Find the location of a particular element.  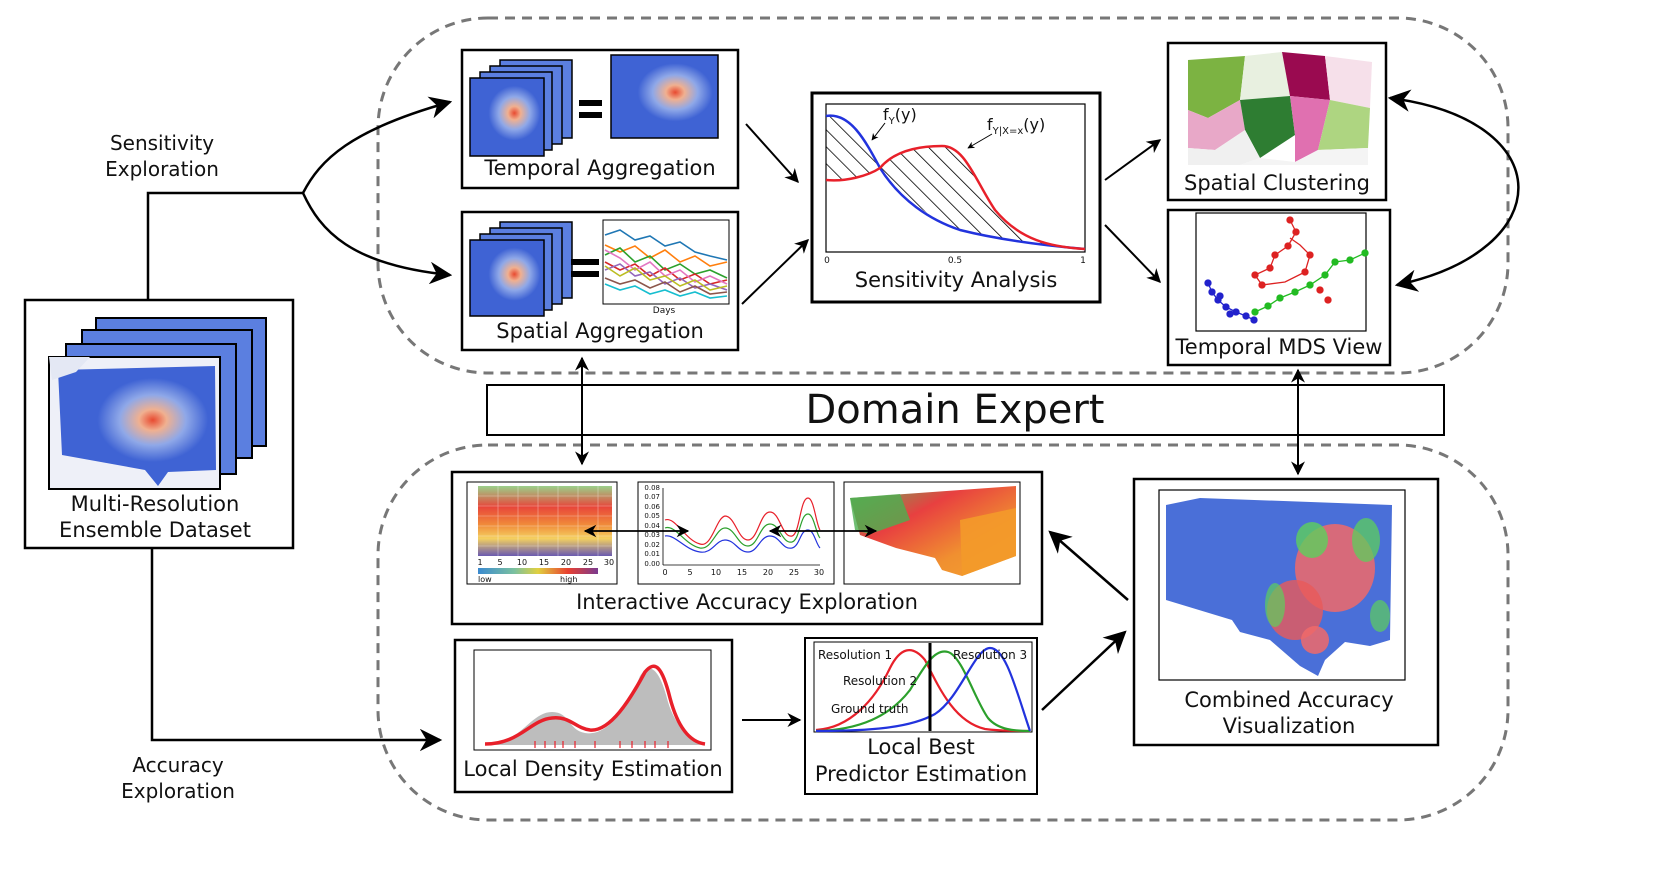

dataset-label-line1: Multi-Resolution is located at coordinates (155, 504).